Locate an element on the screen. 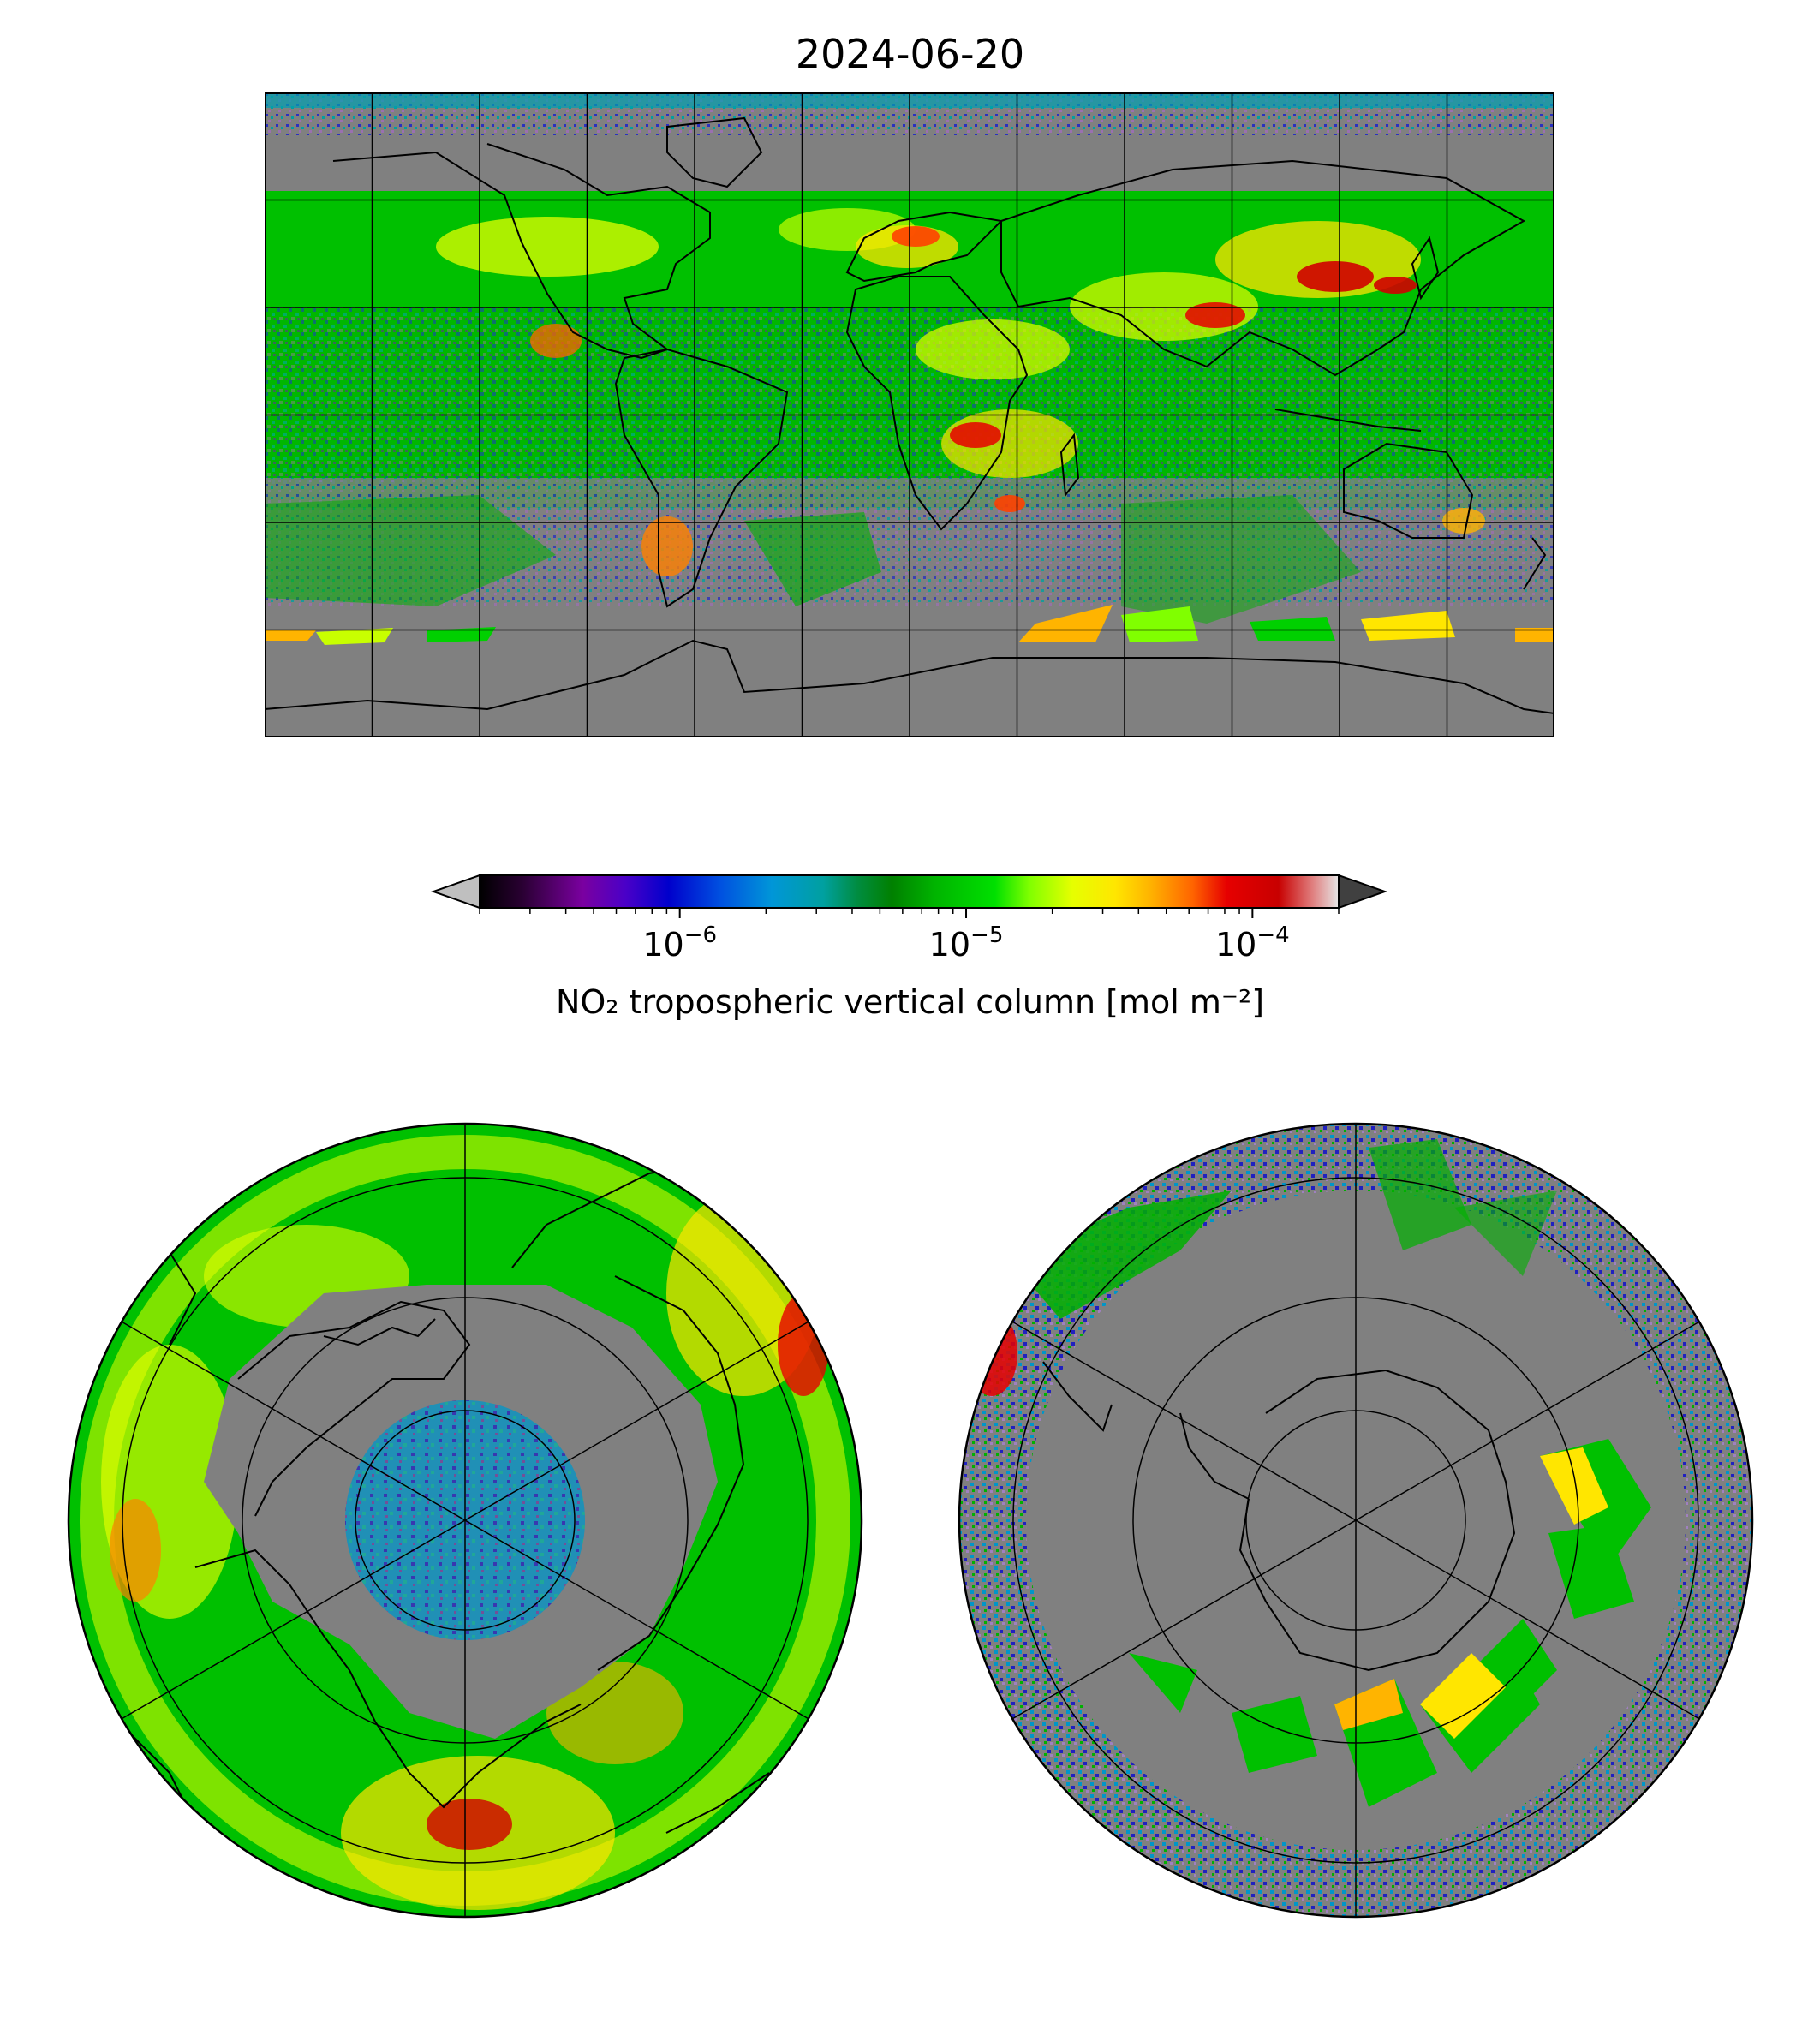 This screenshot has height=2023, width=1820. figure-title: 2024-06-20 is located at coordinates (910, 54).